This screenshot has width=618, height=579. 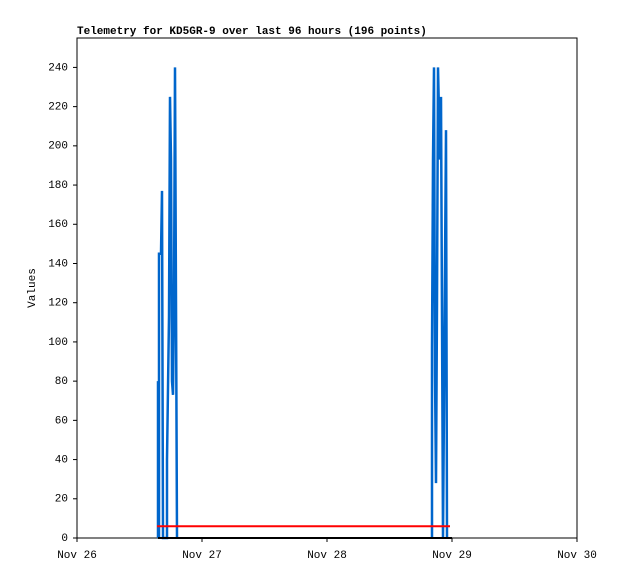 What do you see at coordinates (61, 500) in the screenshot?
I see `y-tick-label: 20` at bounding box center [61, 500].